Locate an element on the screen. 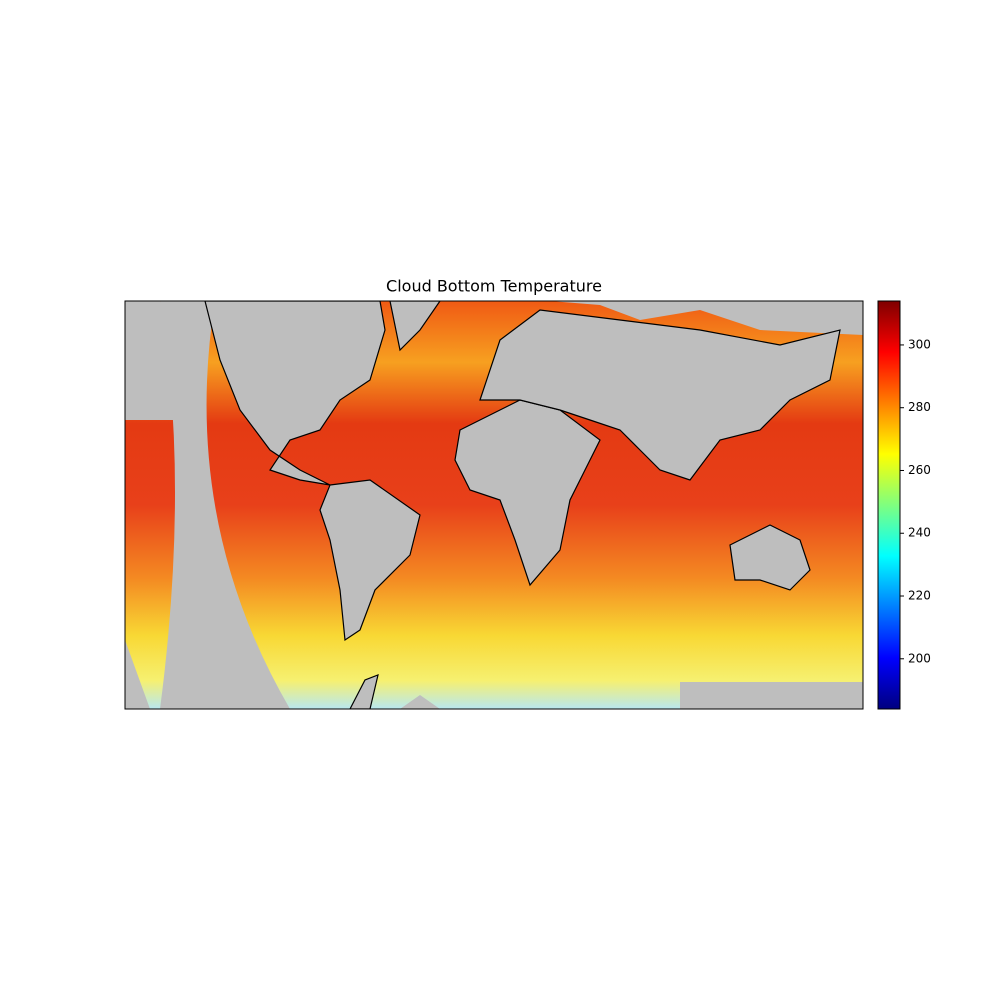  colorbar-tick-label: 280 is located at coordinates (919, 407).